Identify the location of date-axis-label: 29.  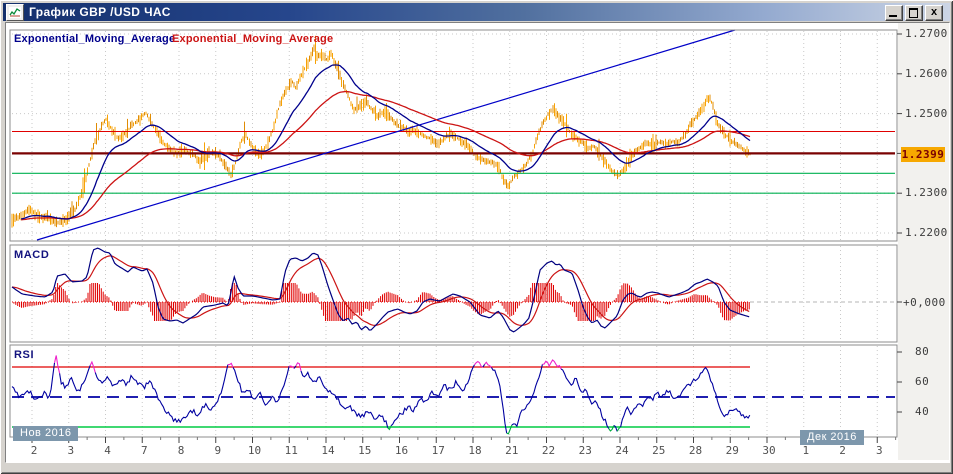
(732, 450).